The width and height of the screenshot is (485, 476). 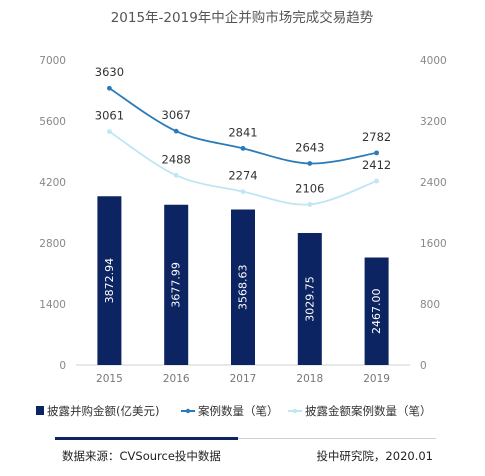 I want to click on y-left-tick-label: 5600, so click(x=52, y=122).